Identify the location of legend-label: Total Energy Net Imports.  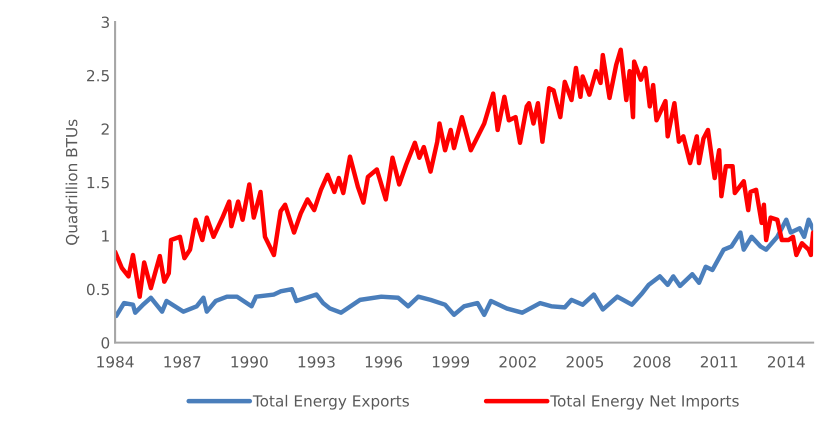
(644, 402).